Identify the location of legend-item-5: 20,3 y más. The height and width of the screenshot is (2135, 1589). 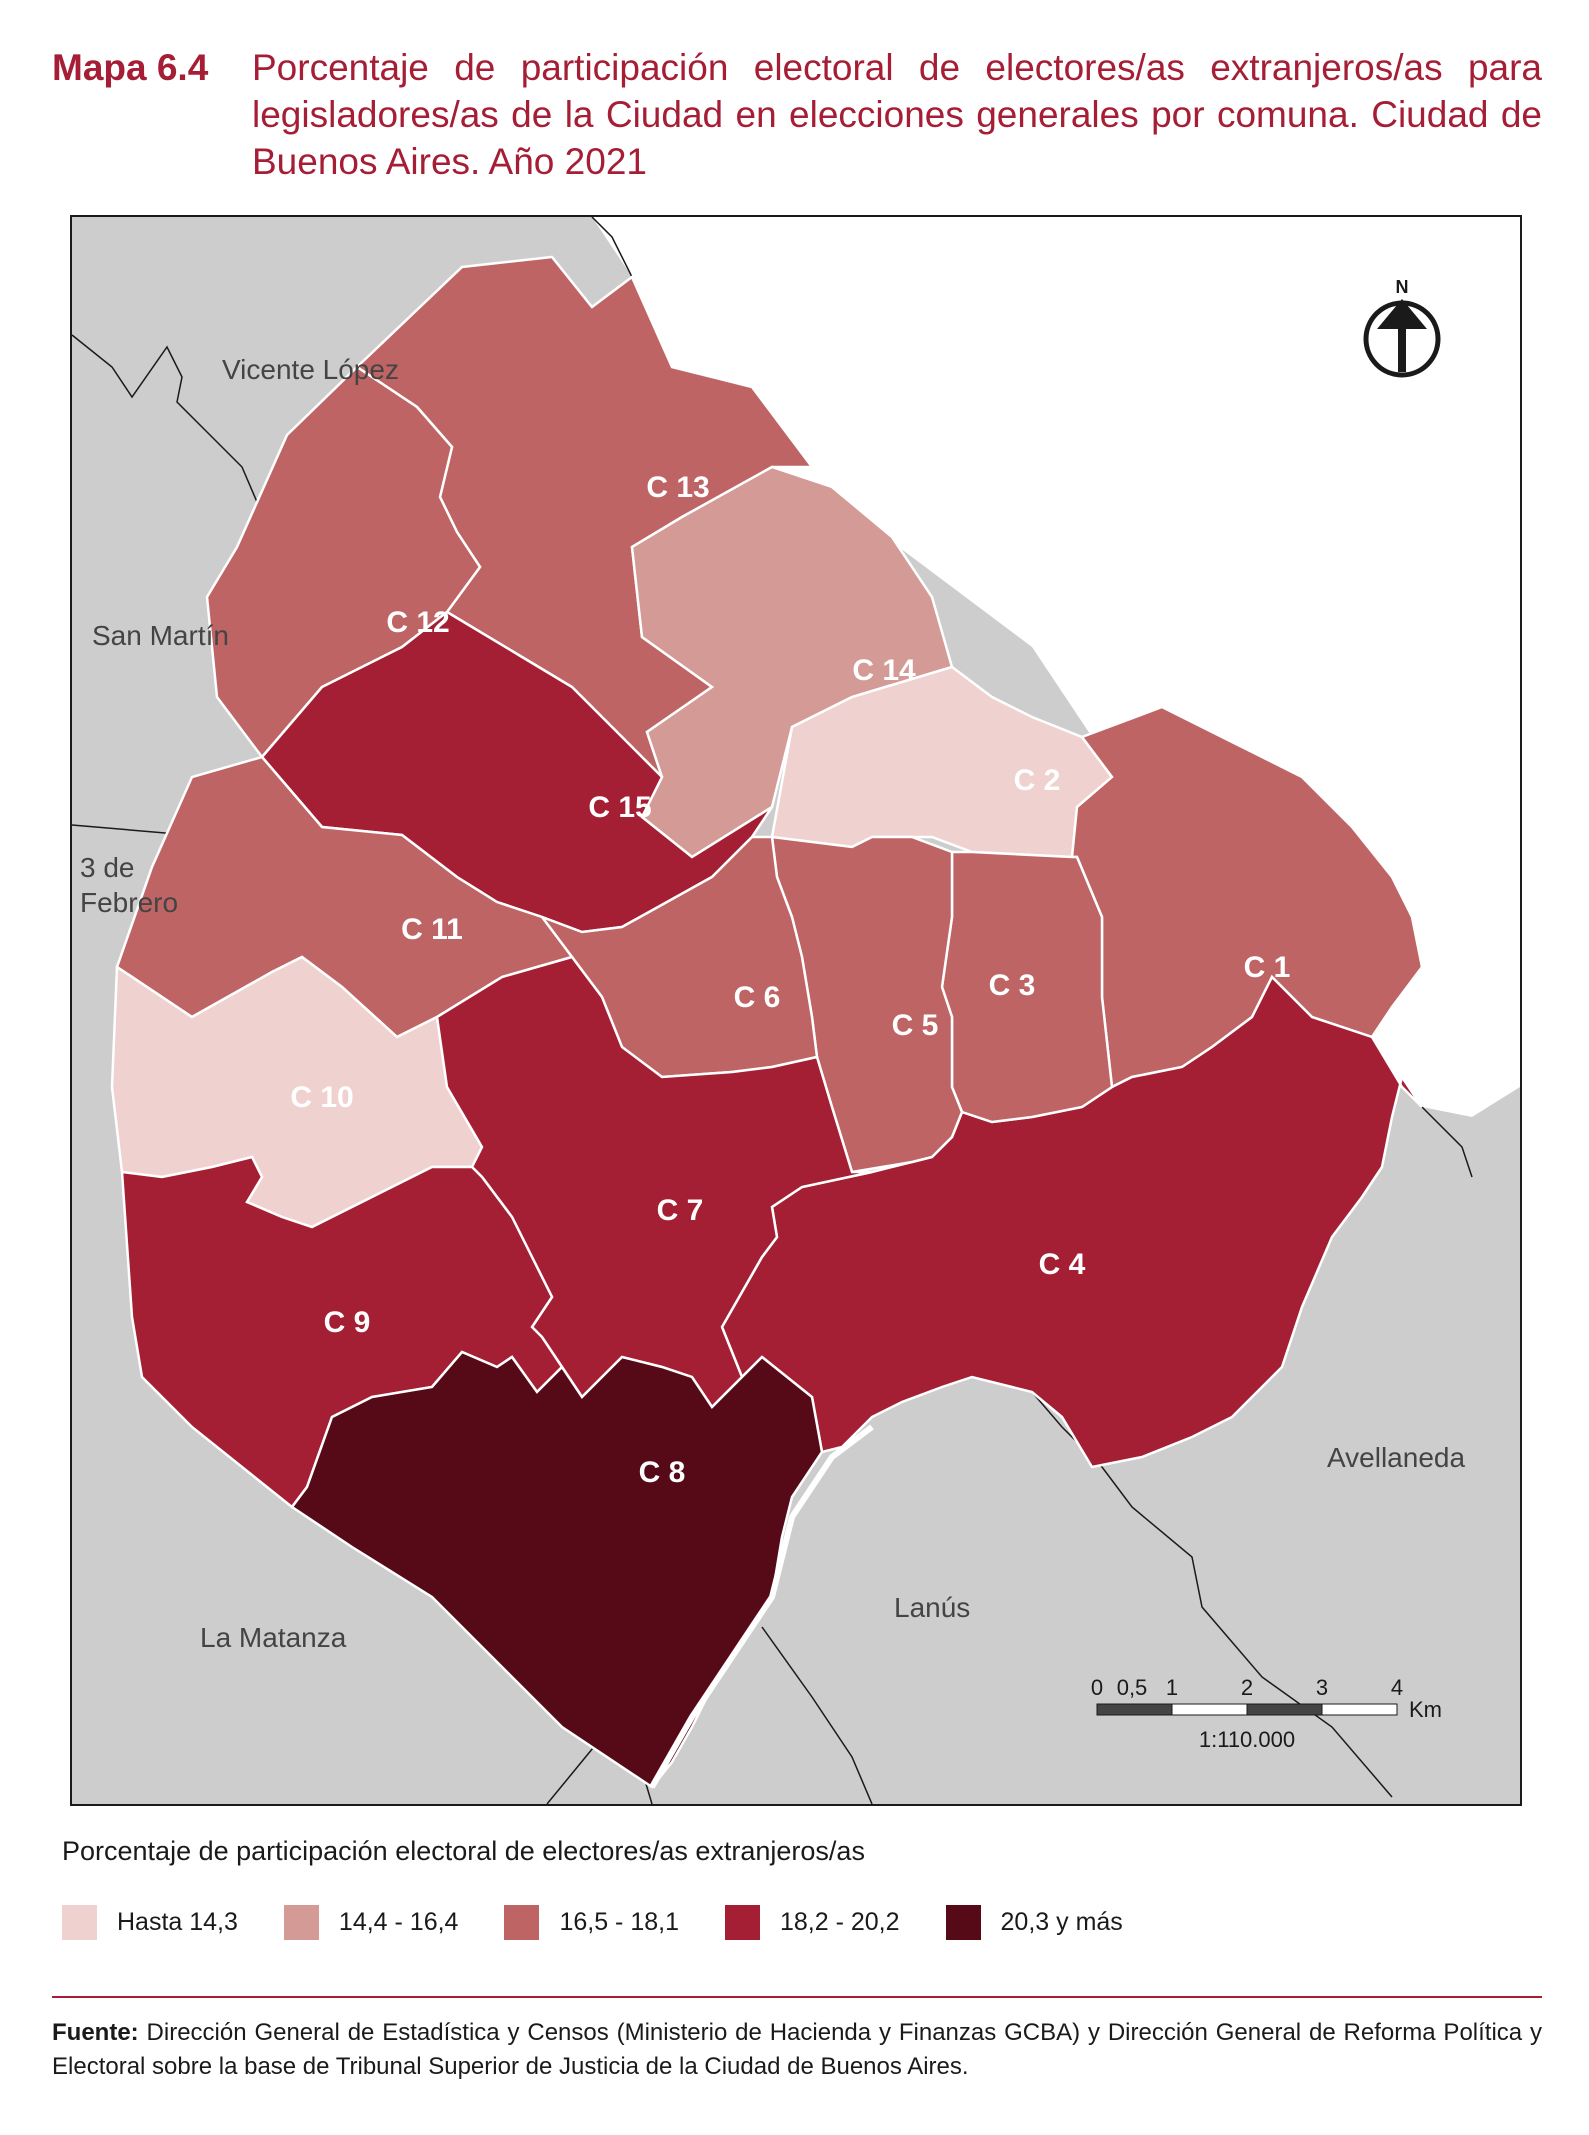
(1034, 1922).